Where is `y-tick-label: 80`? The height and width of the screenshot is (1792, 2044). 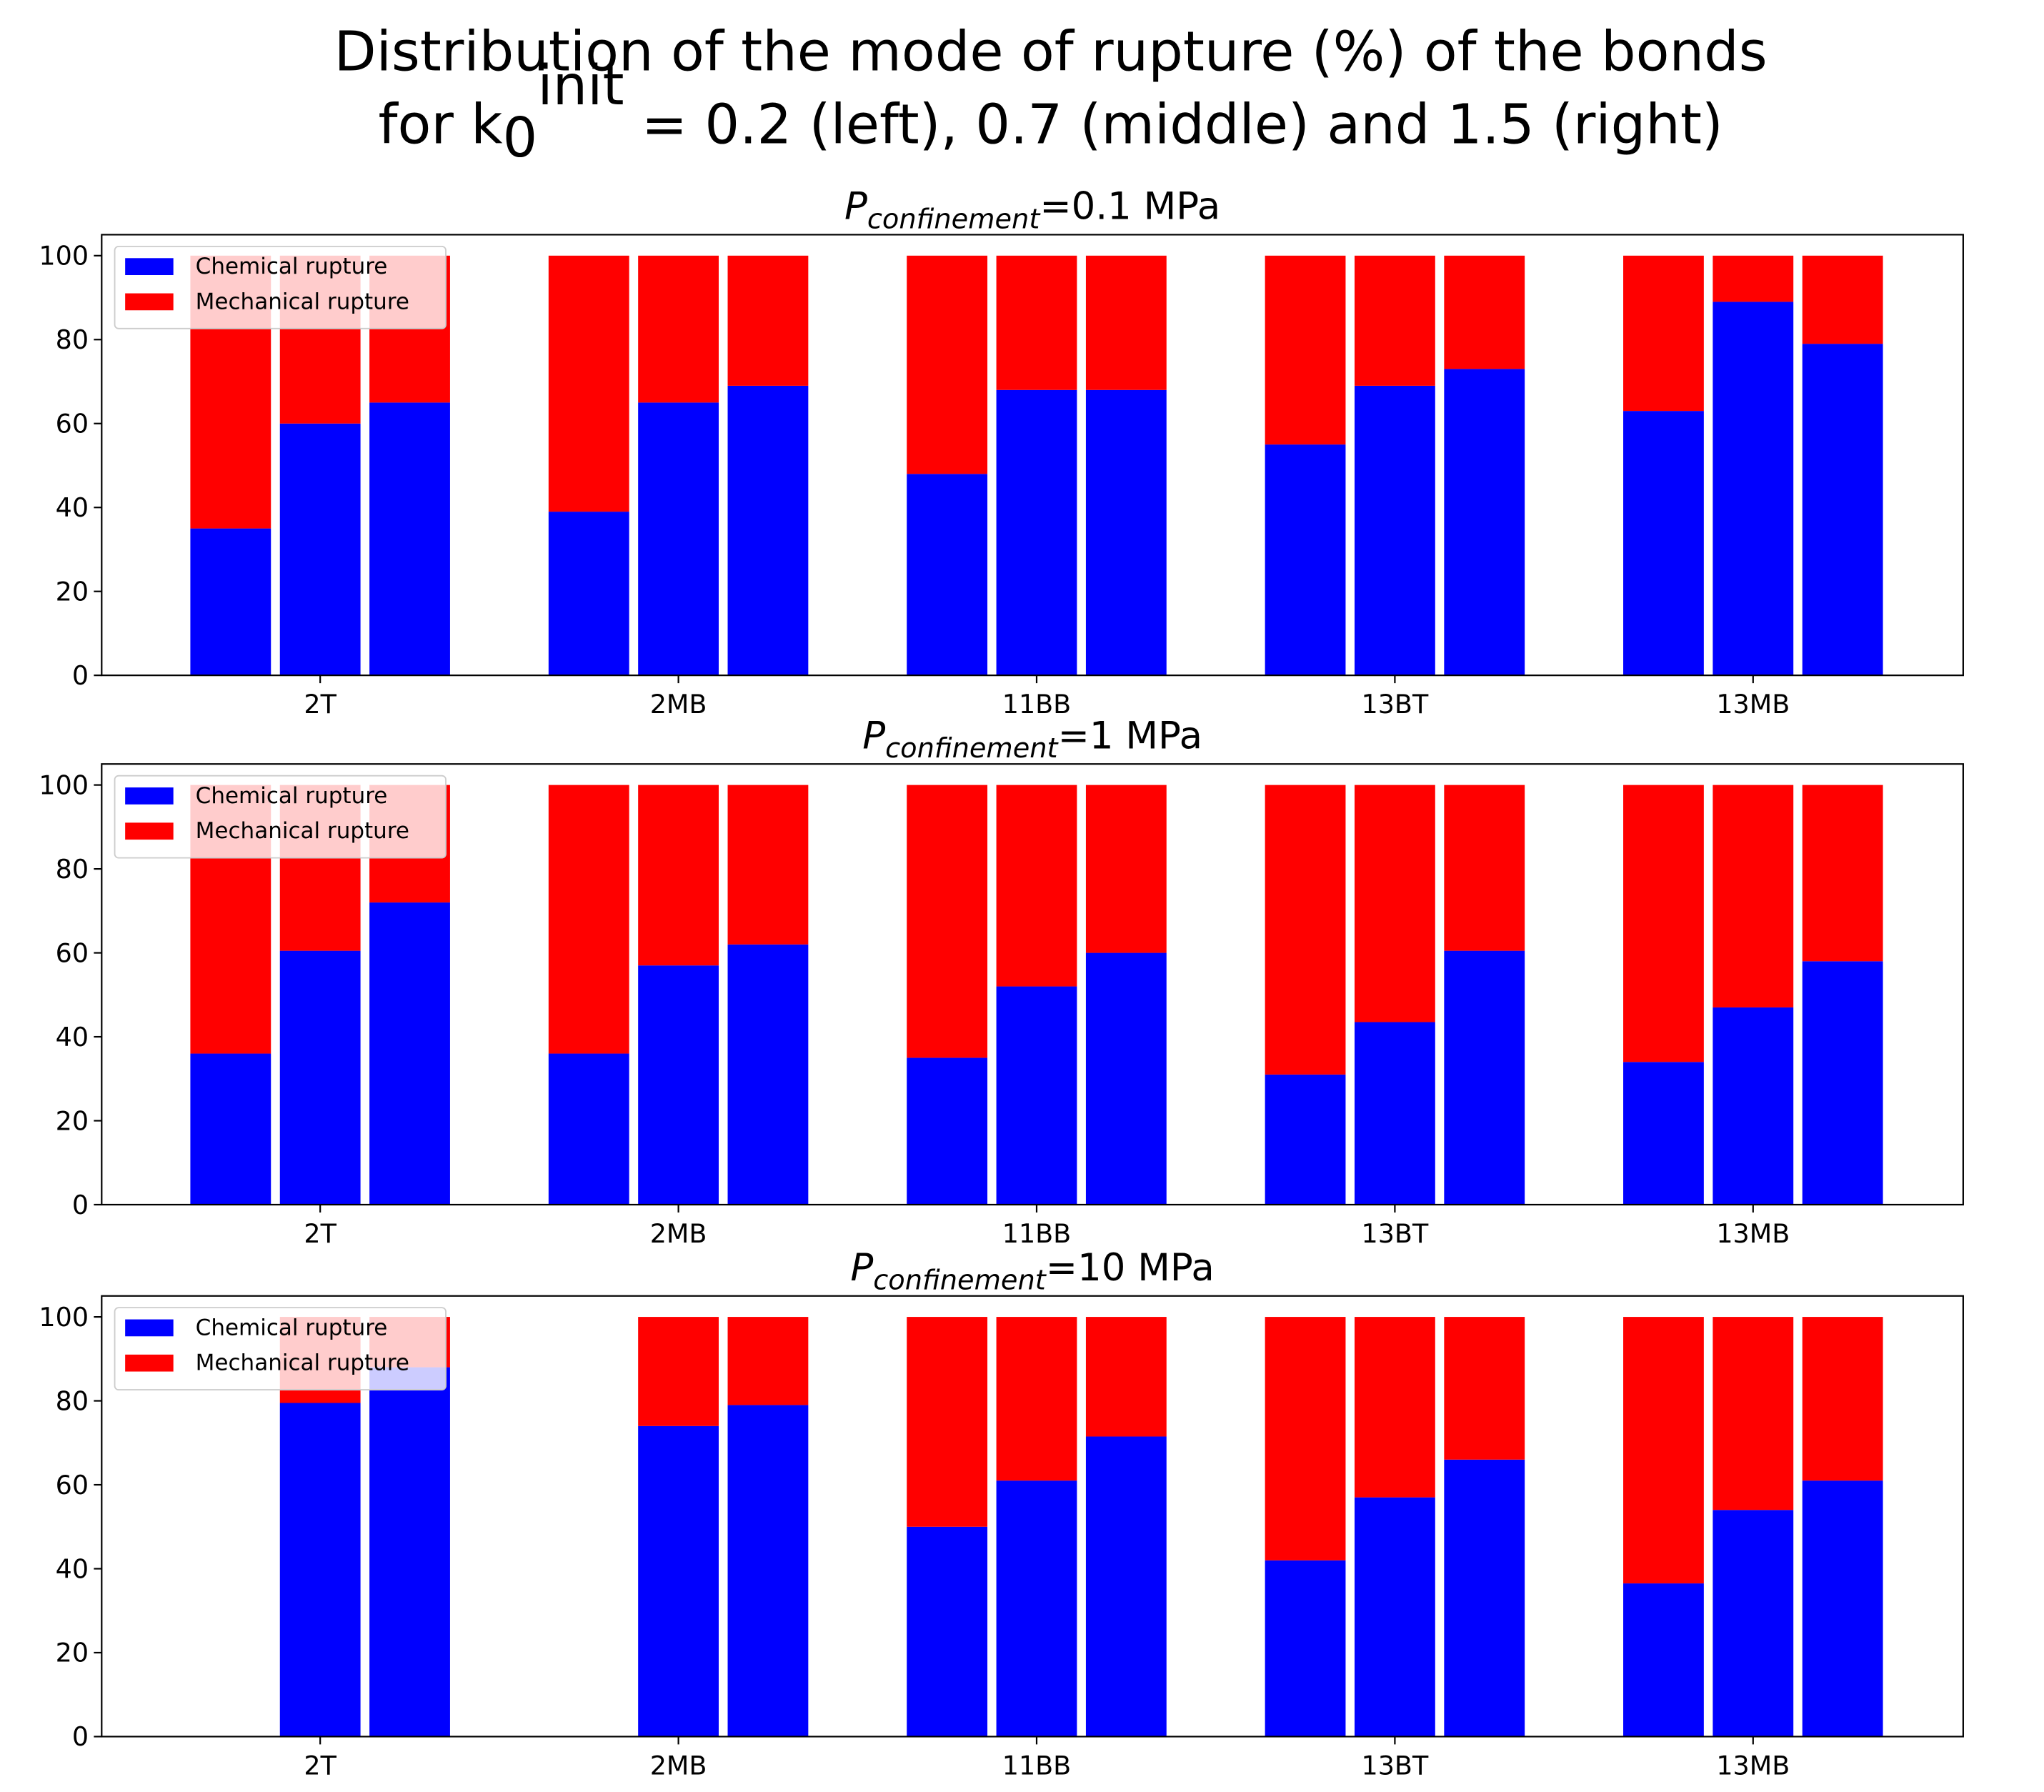
y-tick-label: 80 is located at coordinates (72, 869).